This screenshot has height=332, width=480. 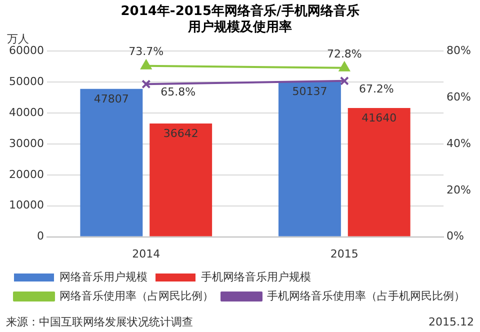 I want to click on legend-label: 网络音乐使用率（占网民比例）, so click(x=137, y=295).